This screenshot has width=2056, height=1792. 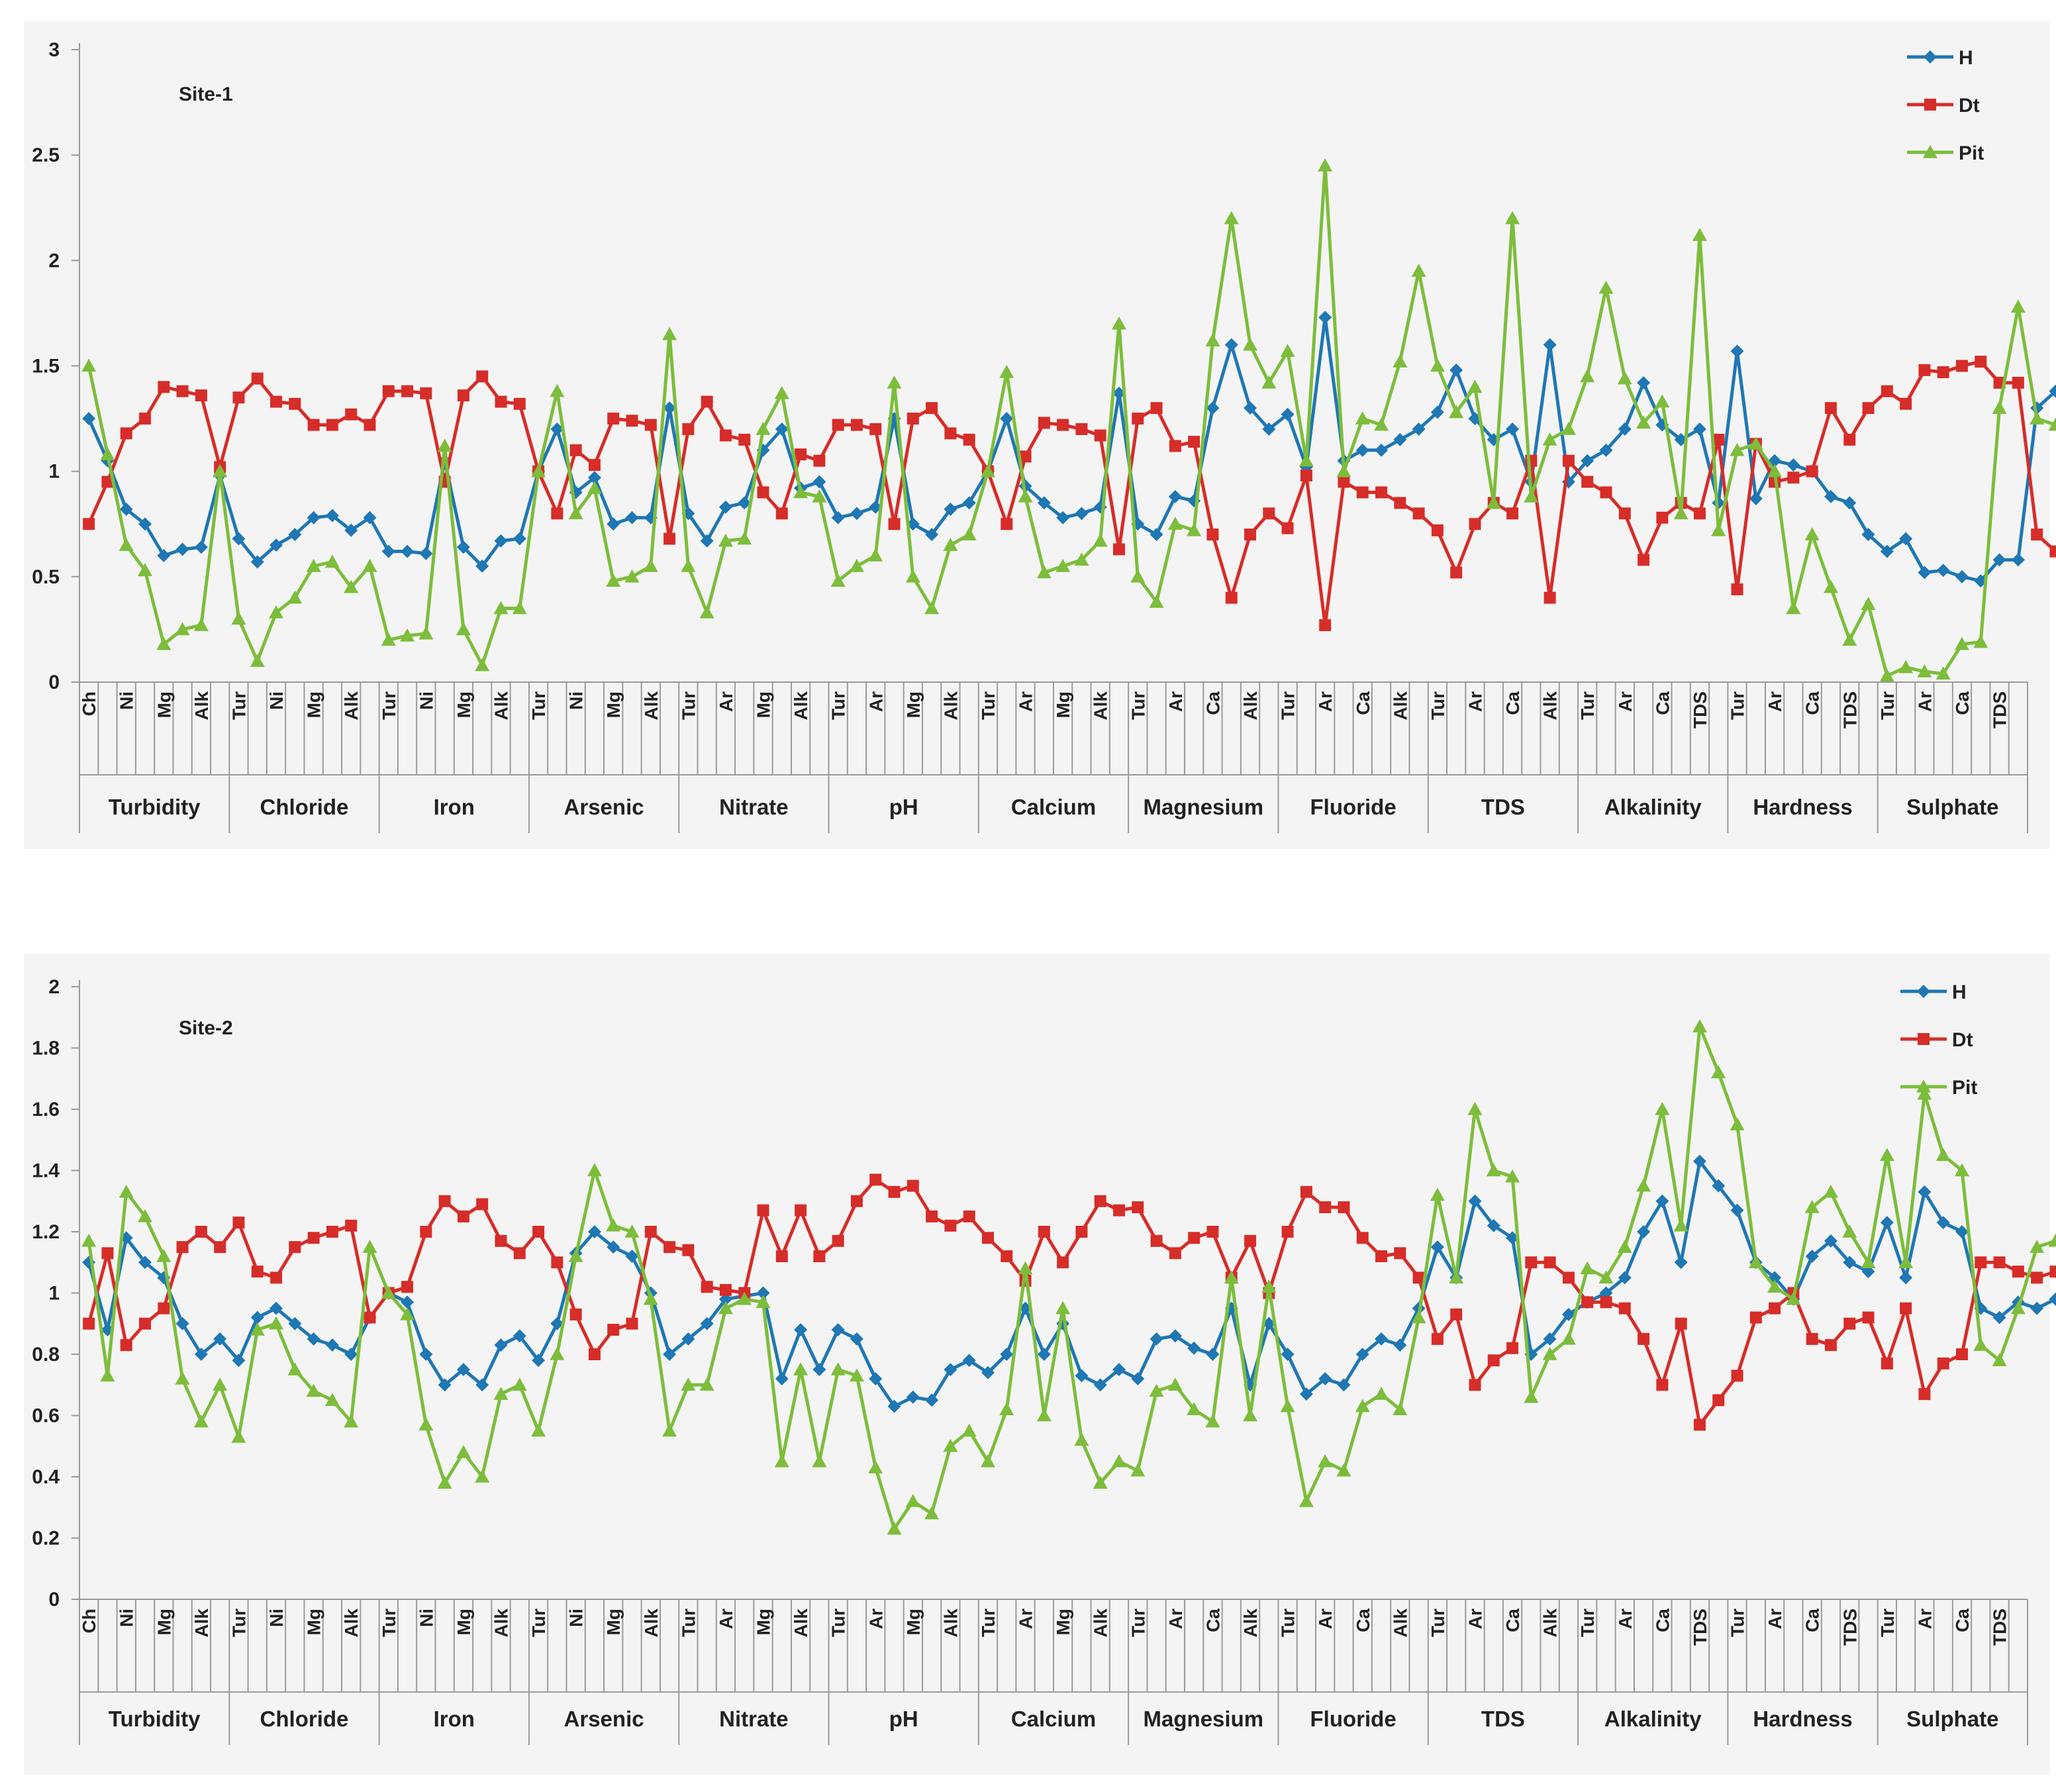 I want to click on group-label: Chloride, so click(x=304, y=807).